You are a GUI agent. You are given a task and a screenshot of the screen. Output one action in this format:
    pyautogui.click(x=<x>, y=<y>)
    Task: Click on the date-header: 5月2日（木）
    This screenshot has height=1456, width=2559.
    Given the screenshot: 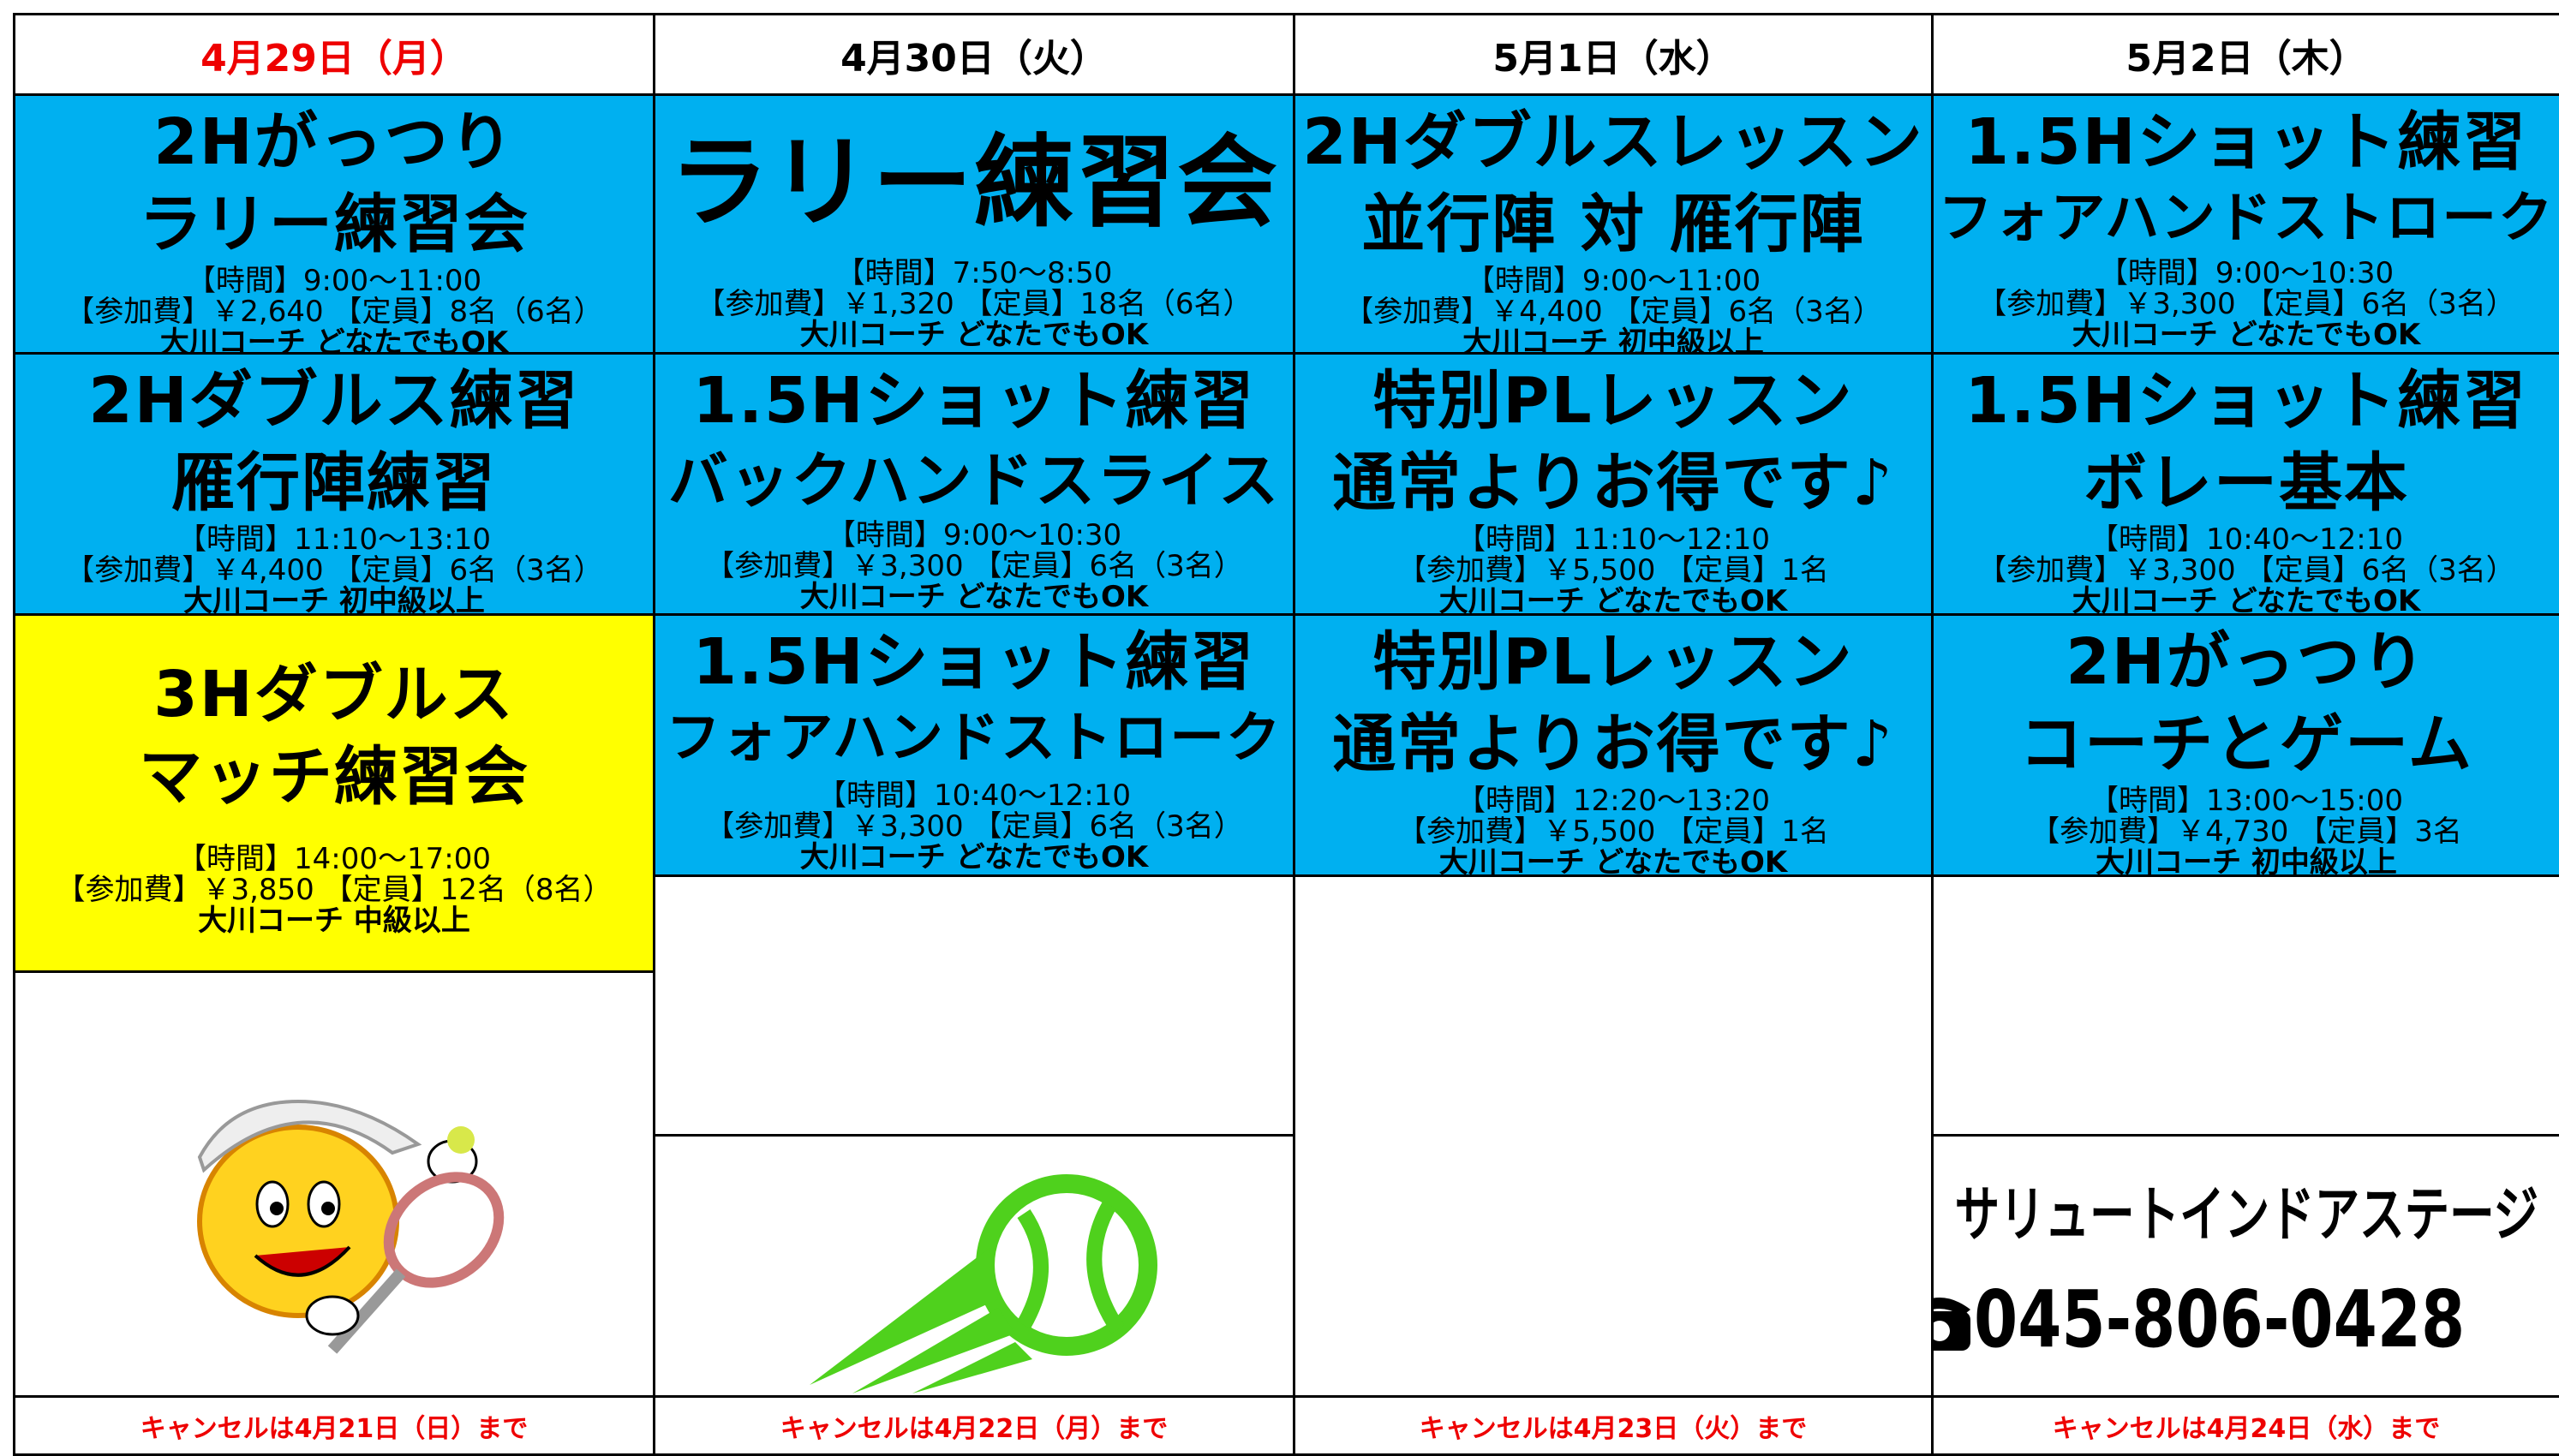 What is the action you would take?
    pyautogui.click(x=2245, y=54)
    